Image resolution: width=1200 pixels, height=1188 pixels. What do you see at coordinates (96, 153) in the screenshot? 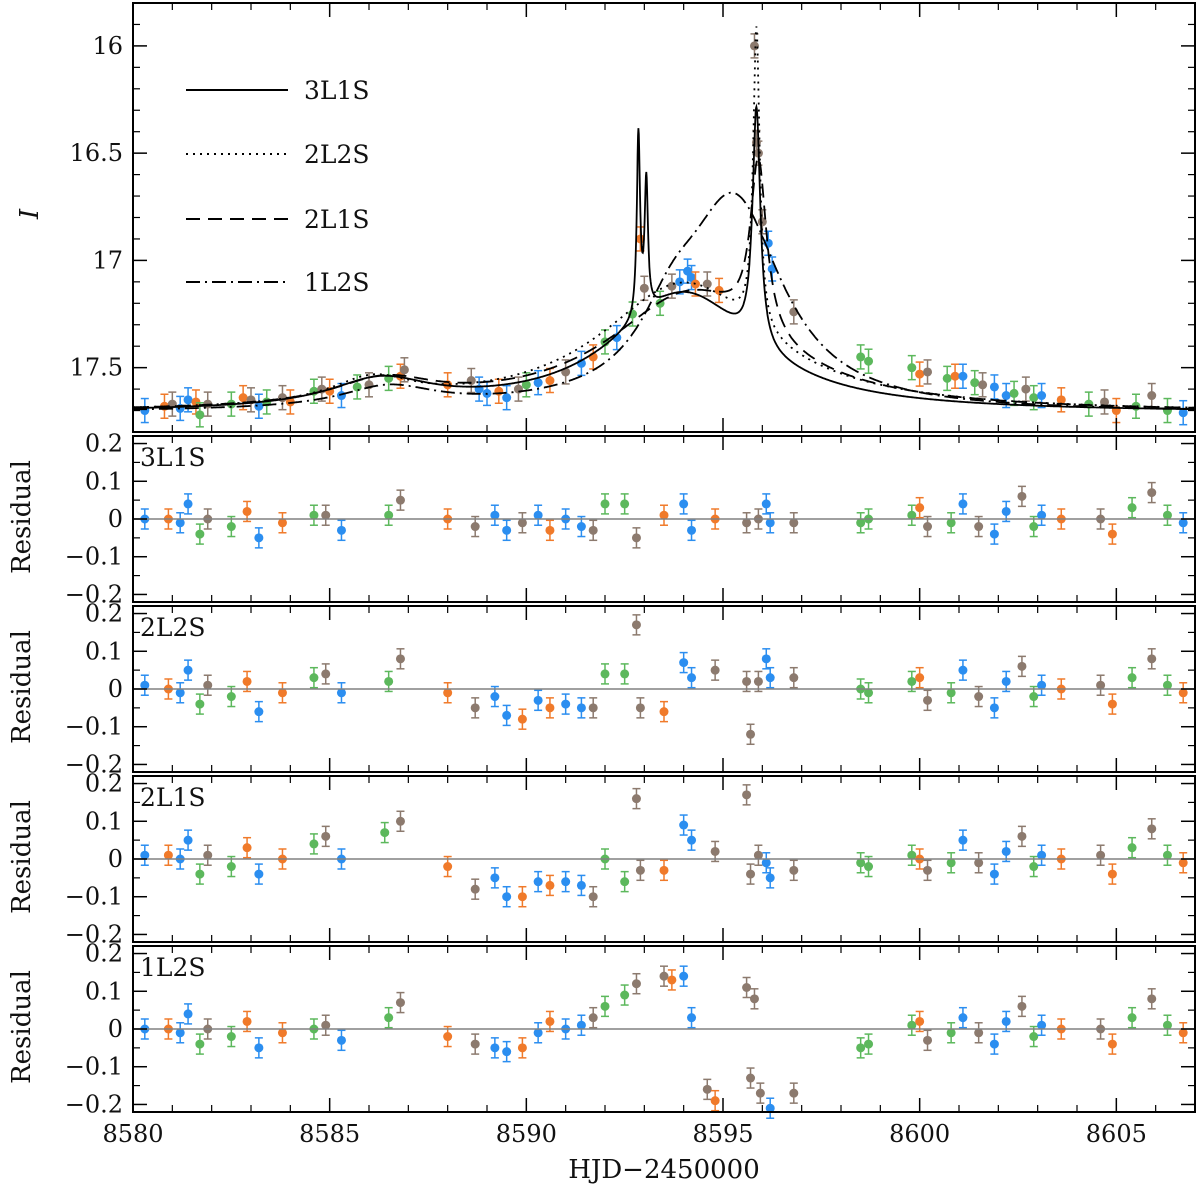
I see `y-tick-label: 16.5` at bounding box center [96, 153].